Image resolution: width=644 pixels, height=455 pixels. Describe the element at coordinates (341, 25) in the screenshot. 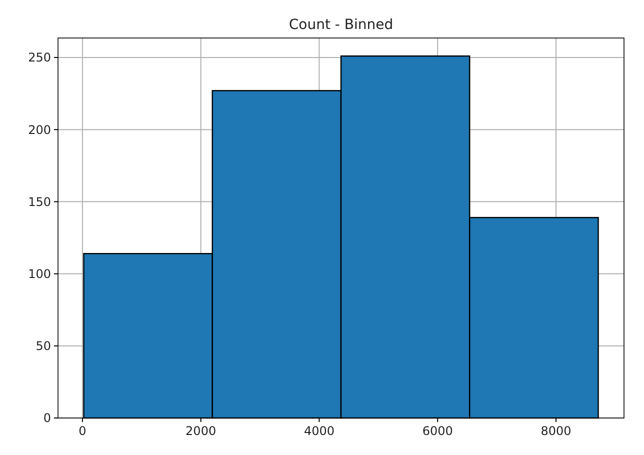

I see `chart-title: Count - Binned` at that location.